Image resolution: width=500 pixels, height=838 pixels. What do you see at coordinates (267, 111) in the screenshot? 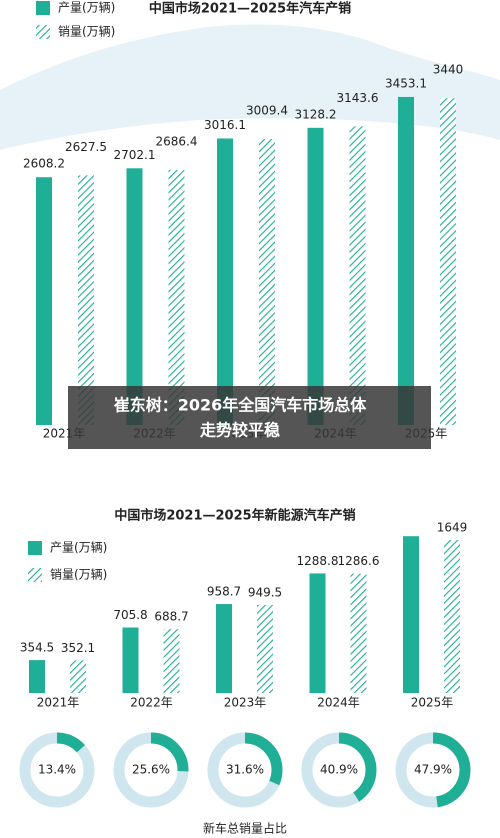
I see `value-label: 3009.4` at bounding box center [267, 111].